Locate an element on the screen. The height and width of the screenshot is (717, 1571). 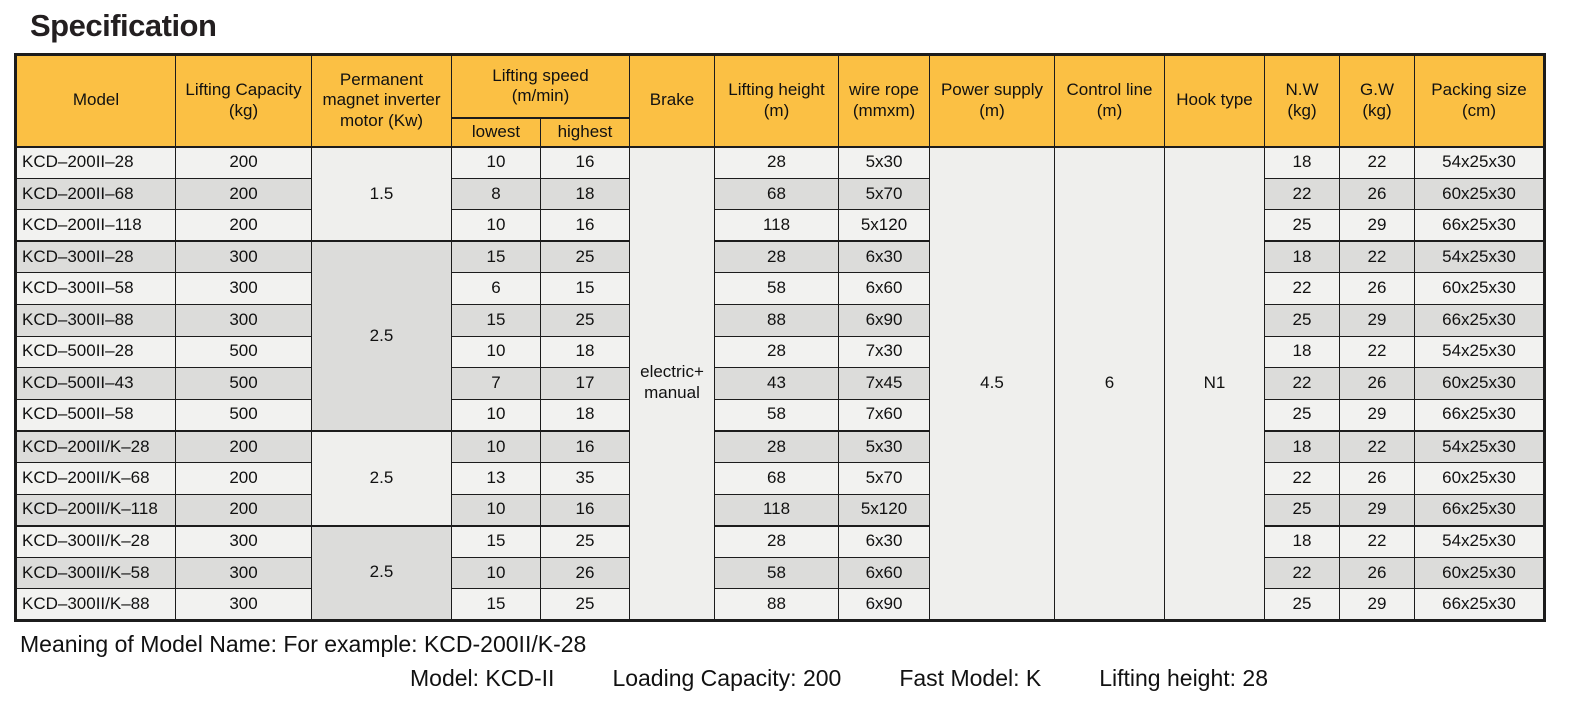
cell-lifting-height: 68 is located at coordinates (776, 478).